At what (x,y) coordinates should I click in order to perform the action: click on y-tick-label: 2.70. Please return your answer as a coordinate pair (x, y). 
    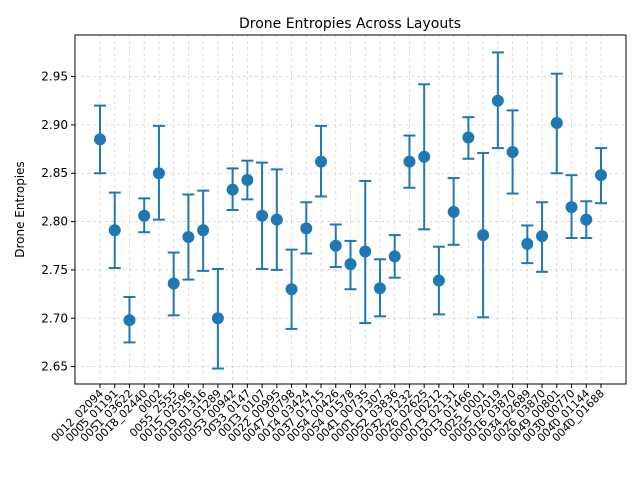
    Looking at the image, I should click on (54, 318).